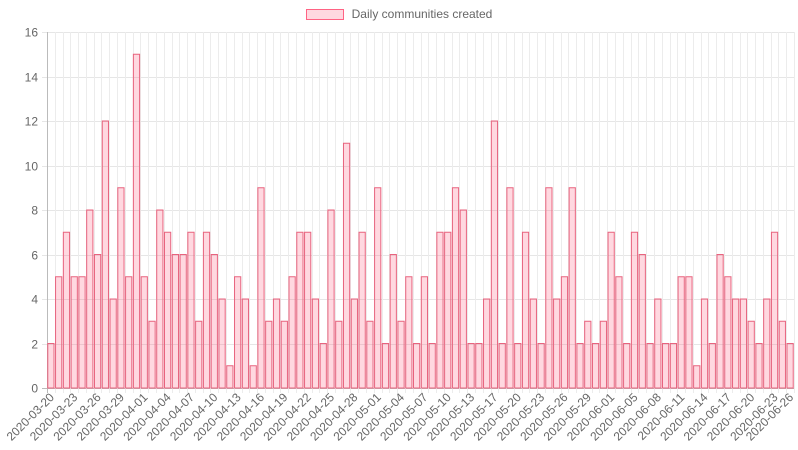 This screenshot has height=450, width=798. I want to click on legend: Daily communities created, so click(399, 14).